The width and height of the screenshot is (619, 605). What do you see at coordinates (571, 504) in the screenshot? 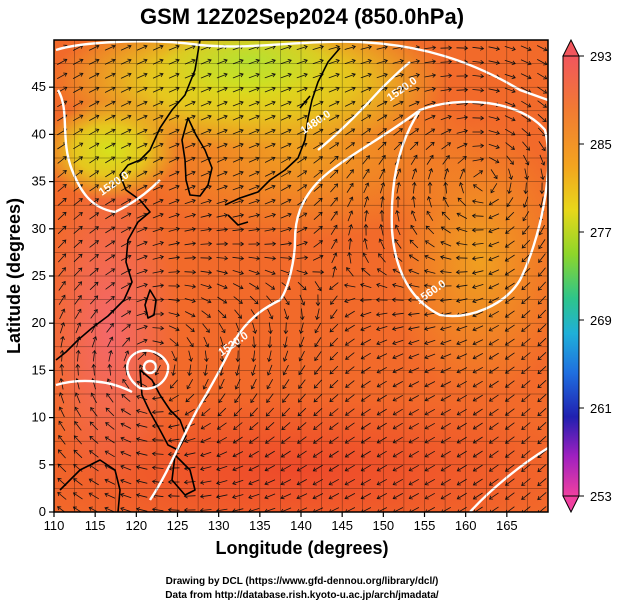
I see `colorbar-bottom-arrow` at bounding box center [571, 504].